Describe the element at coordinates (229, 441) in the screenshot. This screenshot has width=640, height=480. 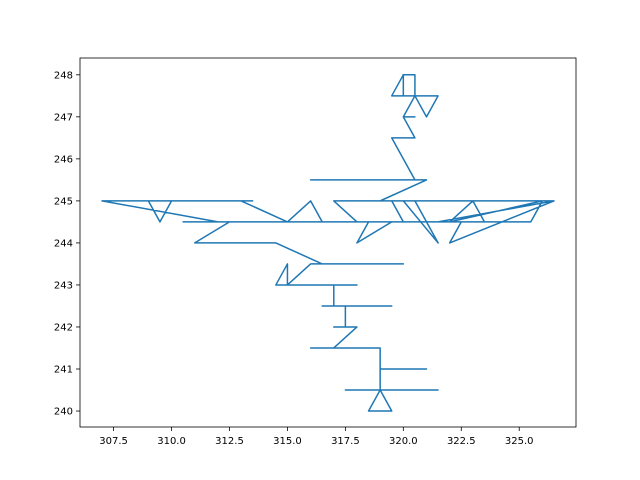
I see `x-tick-label: 312.5` at that location.